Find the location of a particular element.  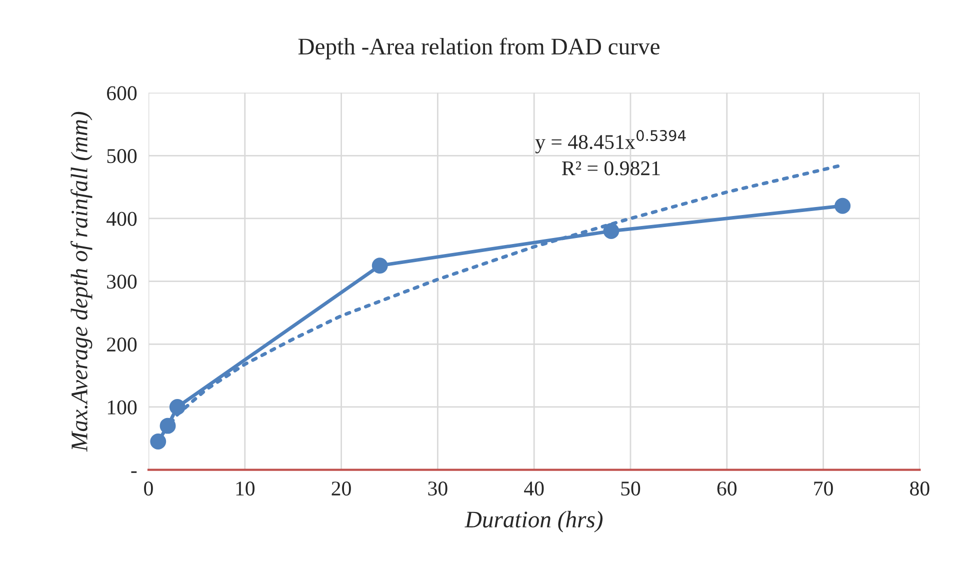

y-tick-label: 100 is located at coordinates (122, 407).